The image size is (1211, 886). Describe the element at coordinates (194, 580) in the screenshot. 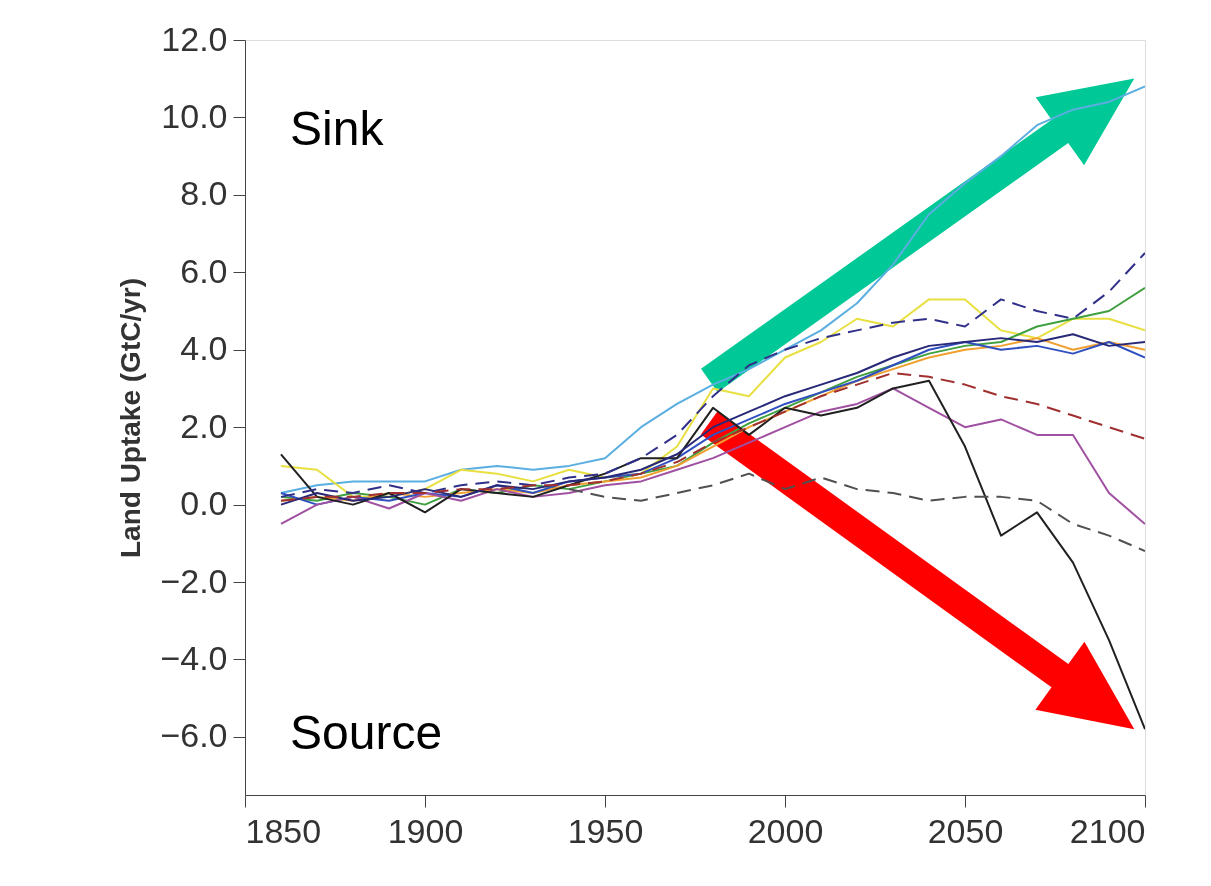

I see `y-tick-label: −2.0` at that location.